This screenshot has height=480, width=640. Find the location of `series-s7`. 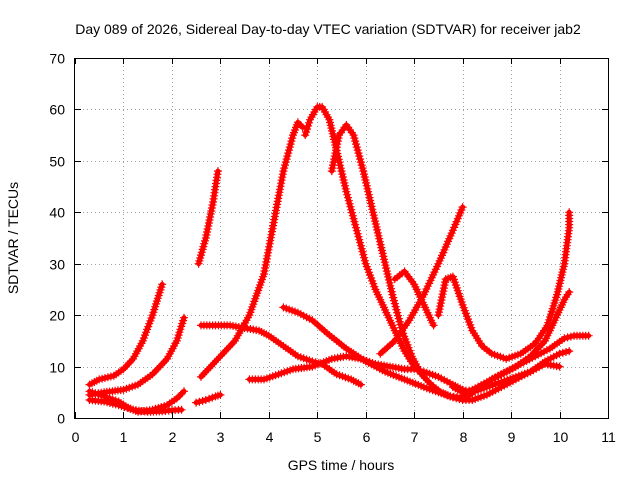

series-s7 is located at coordinates (252, 249).